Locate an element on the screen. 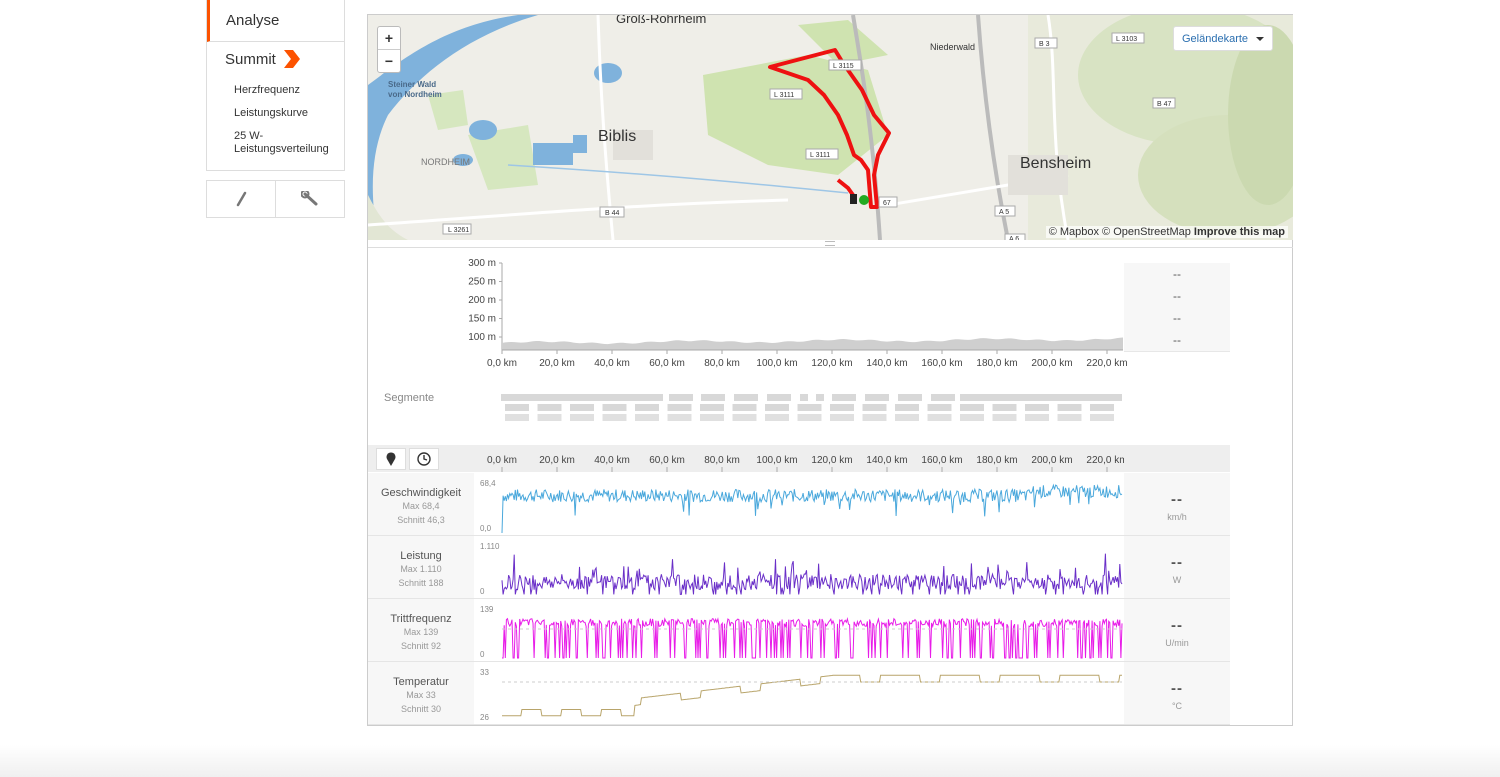  stream-avg: Schnitt 46,3 is located at coordinates (421, 520).